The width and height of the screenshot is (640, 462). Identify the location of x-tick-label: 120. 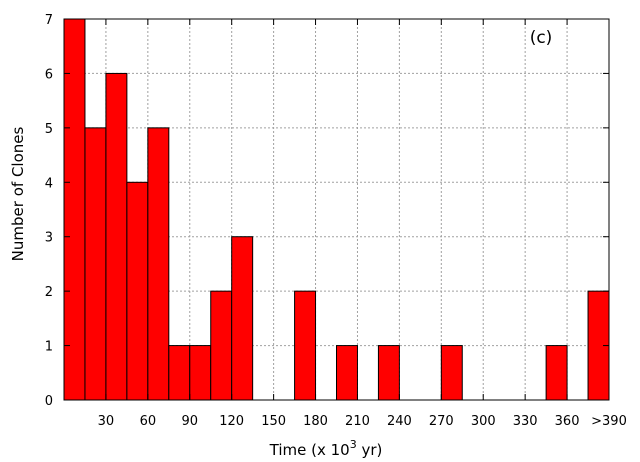
(231, 421).